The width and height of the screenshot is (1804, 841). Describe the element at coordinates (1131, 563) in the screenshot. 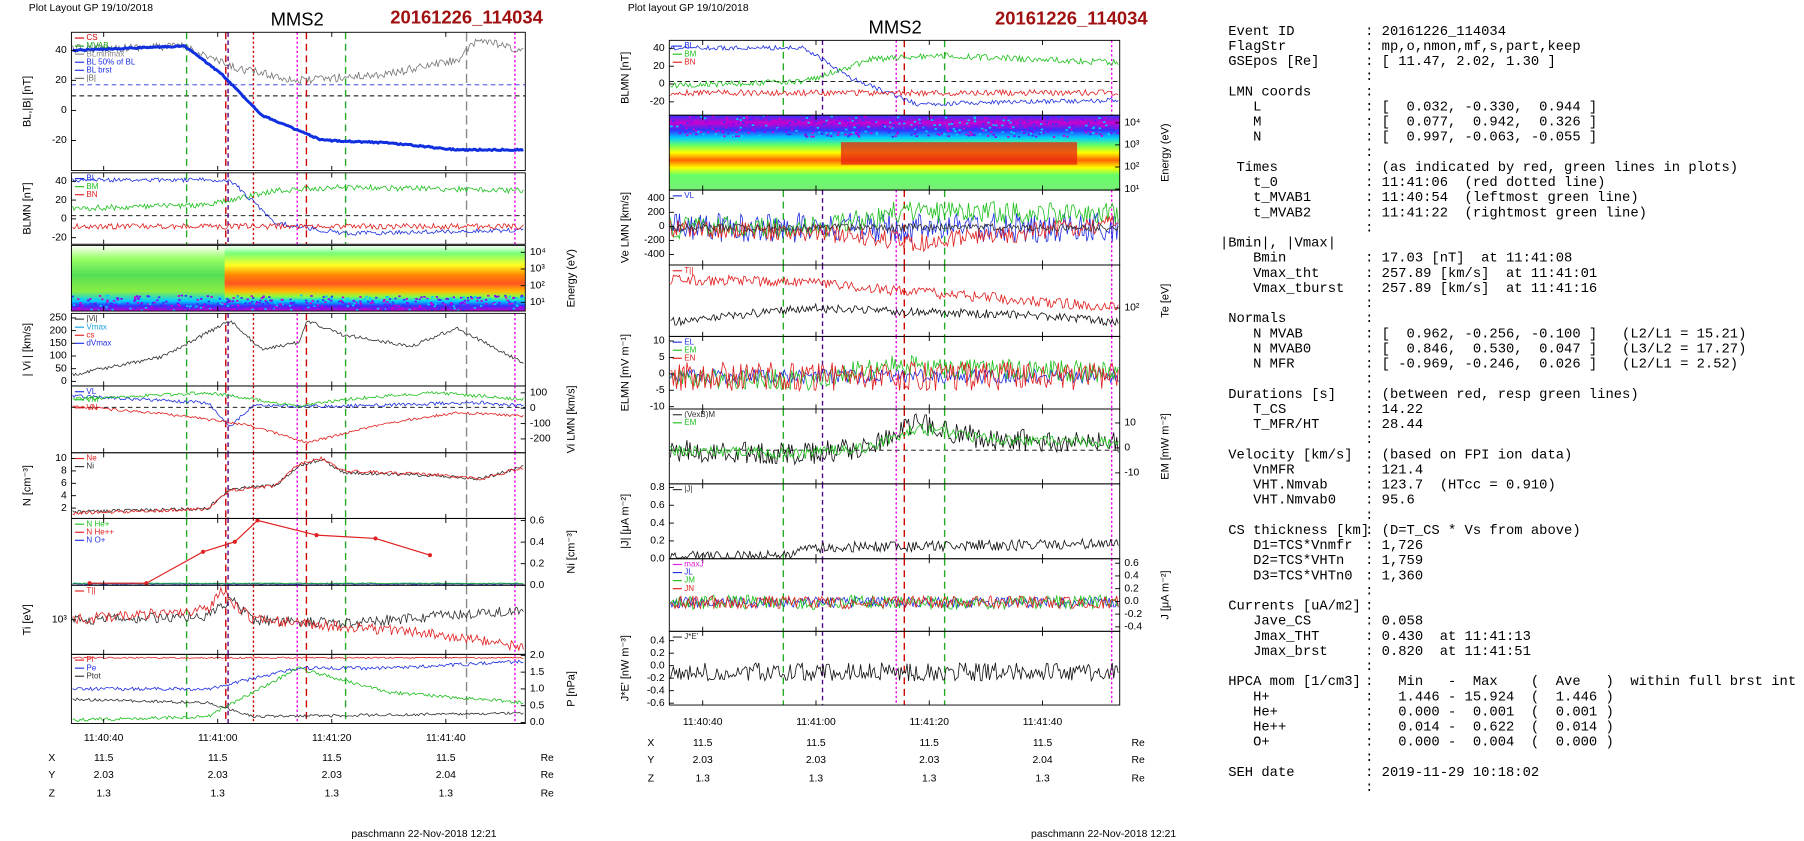

I see `y-tick-label: 0.6` at that location.